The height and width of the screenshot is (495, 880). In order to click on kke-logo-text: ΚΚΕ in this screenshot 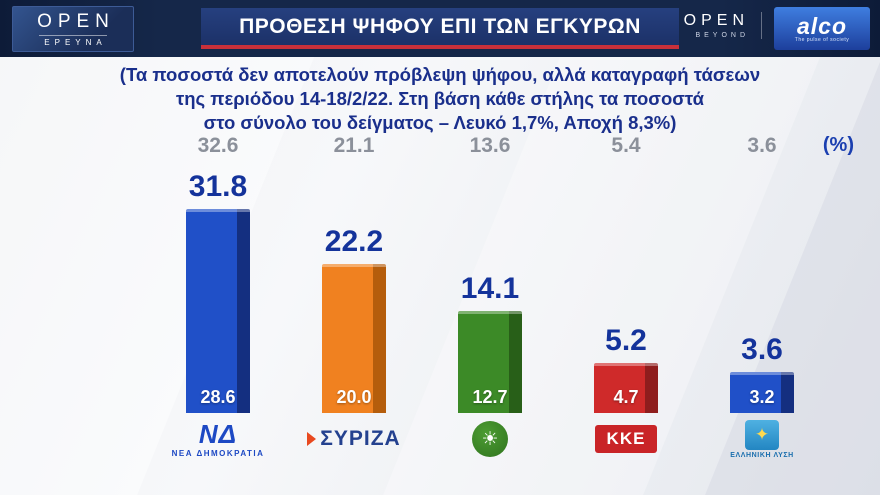, I will do `click(626, 439)`.